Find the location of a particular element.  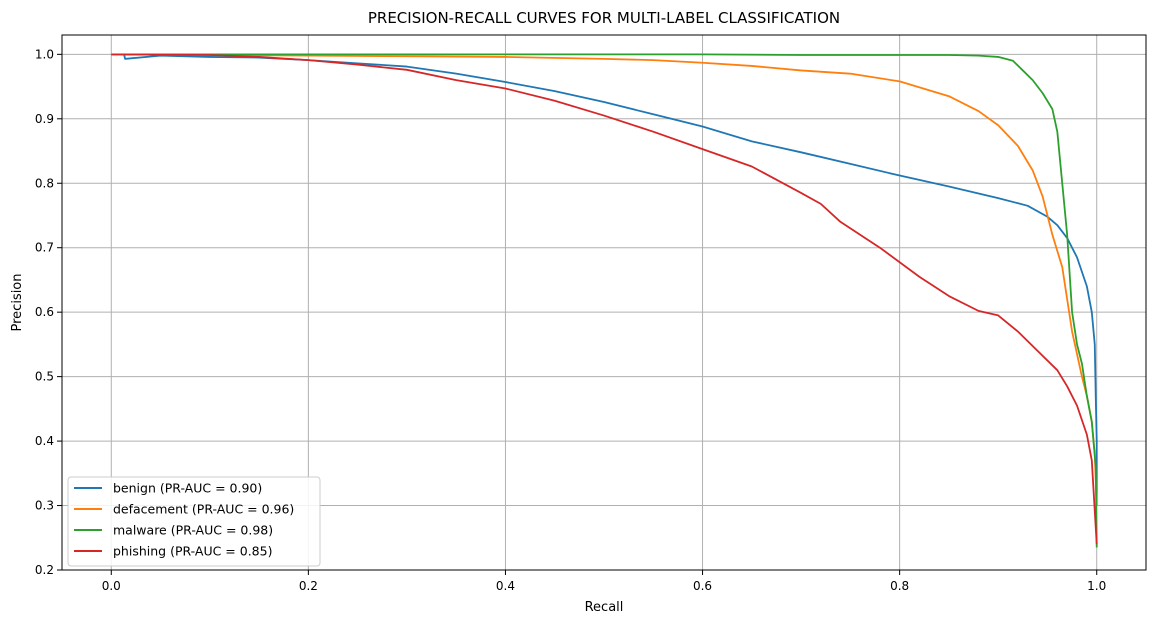

legend-entry: defacement (PR-AUC = 0.96) is located at coordinates (184, 509).